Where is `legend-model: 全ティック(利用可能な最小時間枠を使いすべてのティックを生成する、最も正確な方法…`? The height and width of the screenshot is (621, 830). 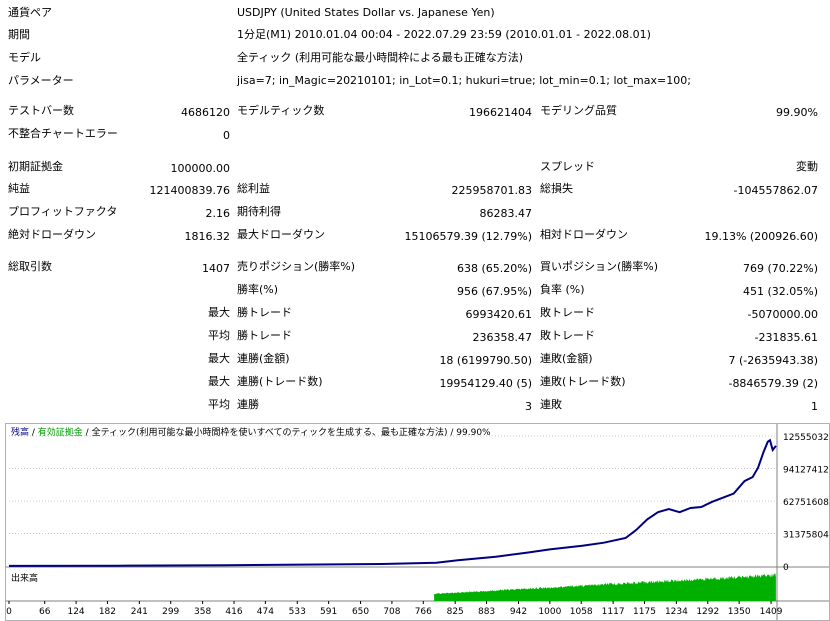
legend-model: 全ティック(利用可能な最小時間枠を使いすべてのティックを生成する、最も正確な方法… is located at coordinates (269, 433).